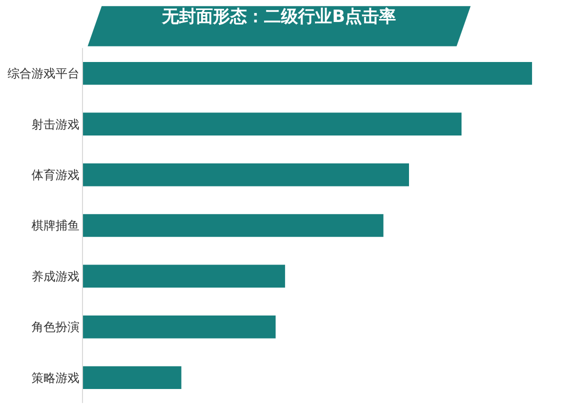 This screenshot has width=575, height=411. Describe the element at coordinates (56, 175) in the screenshot. I see `y-tick-label: 体育游戏` at that location.